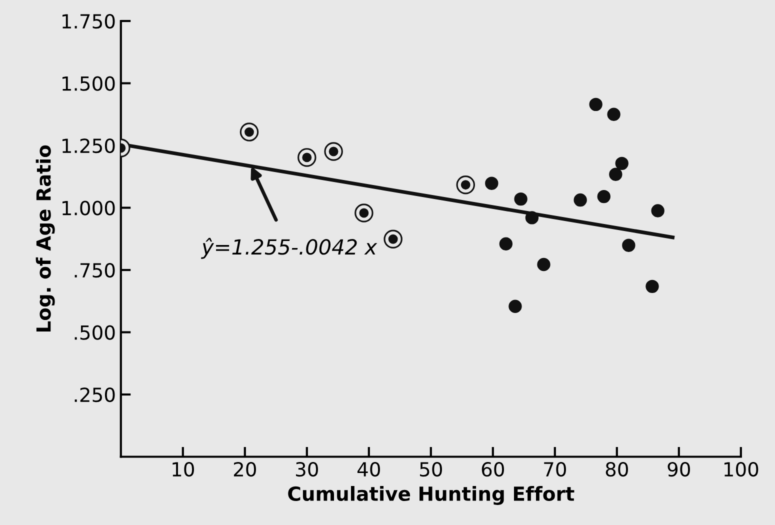 The image size is (775, 525). What do you see at coordinates (741, 469) in the screenshot?
I see `x-tick-label: 100` at bounding box center [741, 469].